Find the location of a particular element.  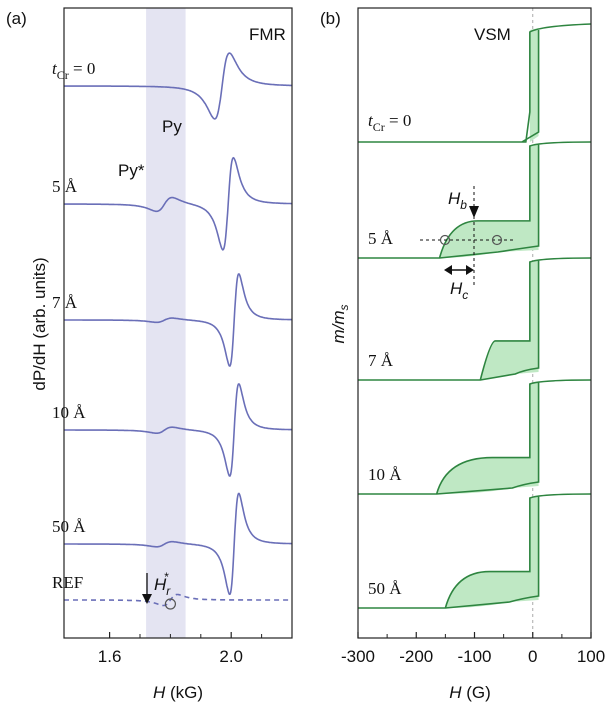

svg-text: Hc is located at coordinates (459, 290).